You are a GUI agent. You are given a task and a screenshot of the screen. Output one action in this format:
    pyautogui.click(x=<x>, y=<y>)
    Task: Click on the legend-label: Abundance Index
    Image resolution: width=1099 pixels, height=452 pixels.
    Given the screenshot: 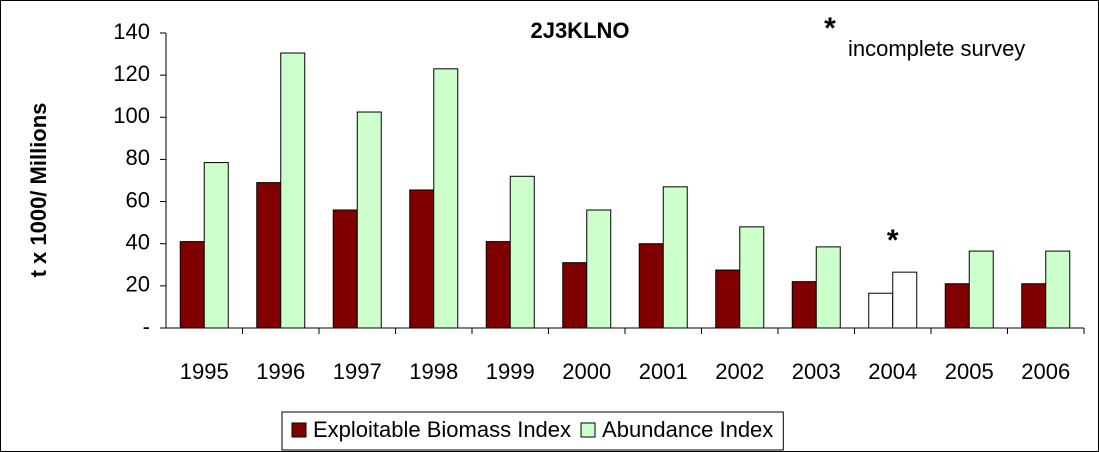 What is the action you would take?
    pyautogui.click(x=687, y=429)
    